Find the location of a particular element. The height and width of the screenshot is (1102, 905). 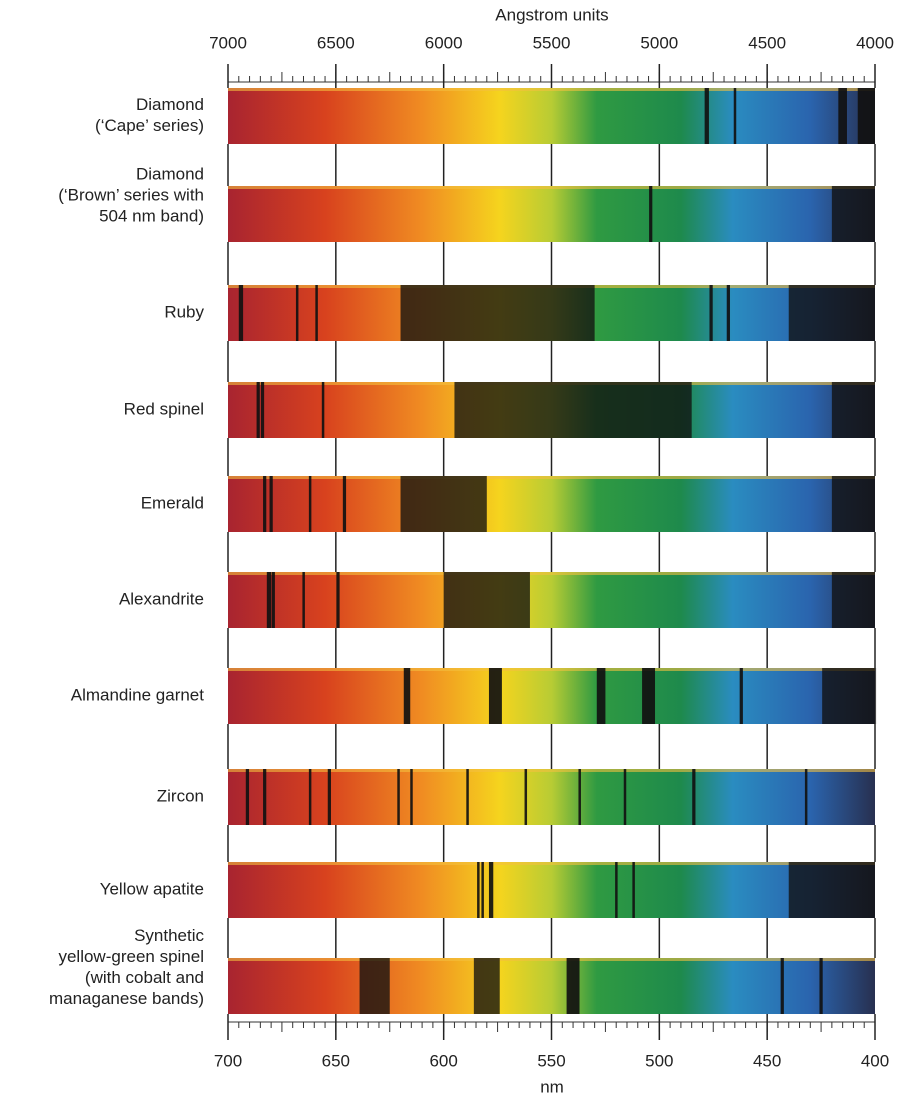

row-label: 504 nm band) is located at coordinates (151, 215).